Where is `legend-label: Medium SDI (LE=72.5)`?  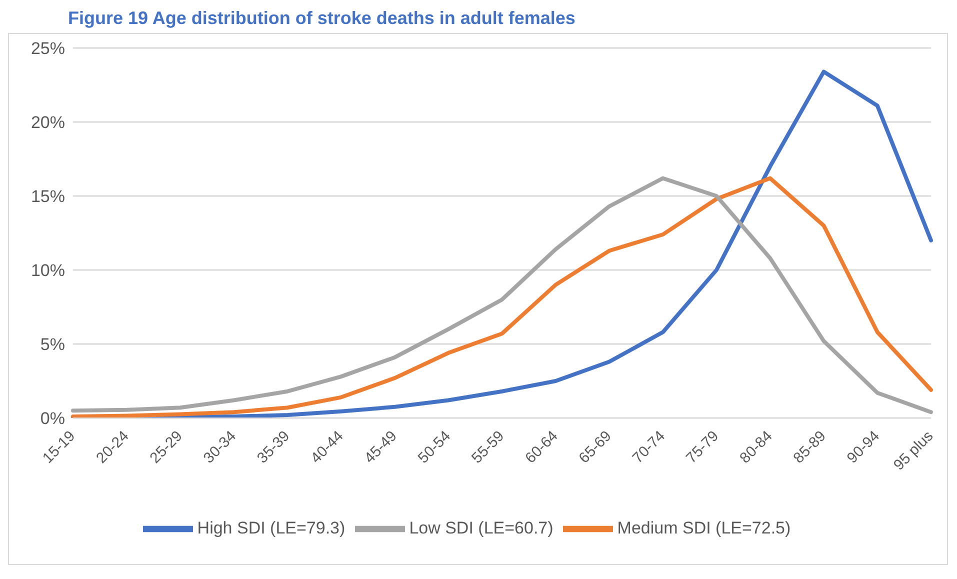
legend-label: Medium SDI (LE=72.5) is located at coordinates (704, 528).